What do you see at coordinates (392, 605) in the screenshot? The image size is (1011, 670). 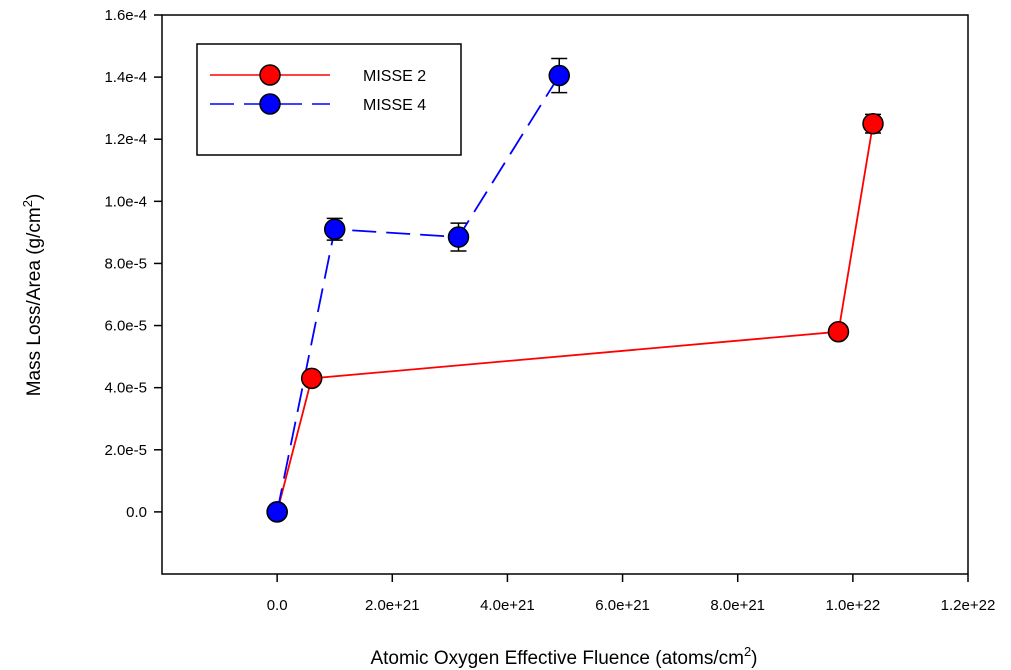 I see `x-tick-label: 2.0e+21` at bounding box center [392, 605].